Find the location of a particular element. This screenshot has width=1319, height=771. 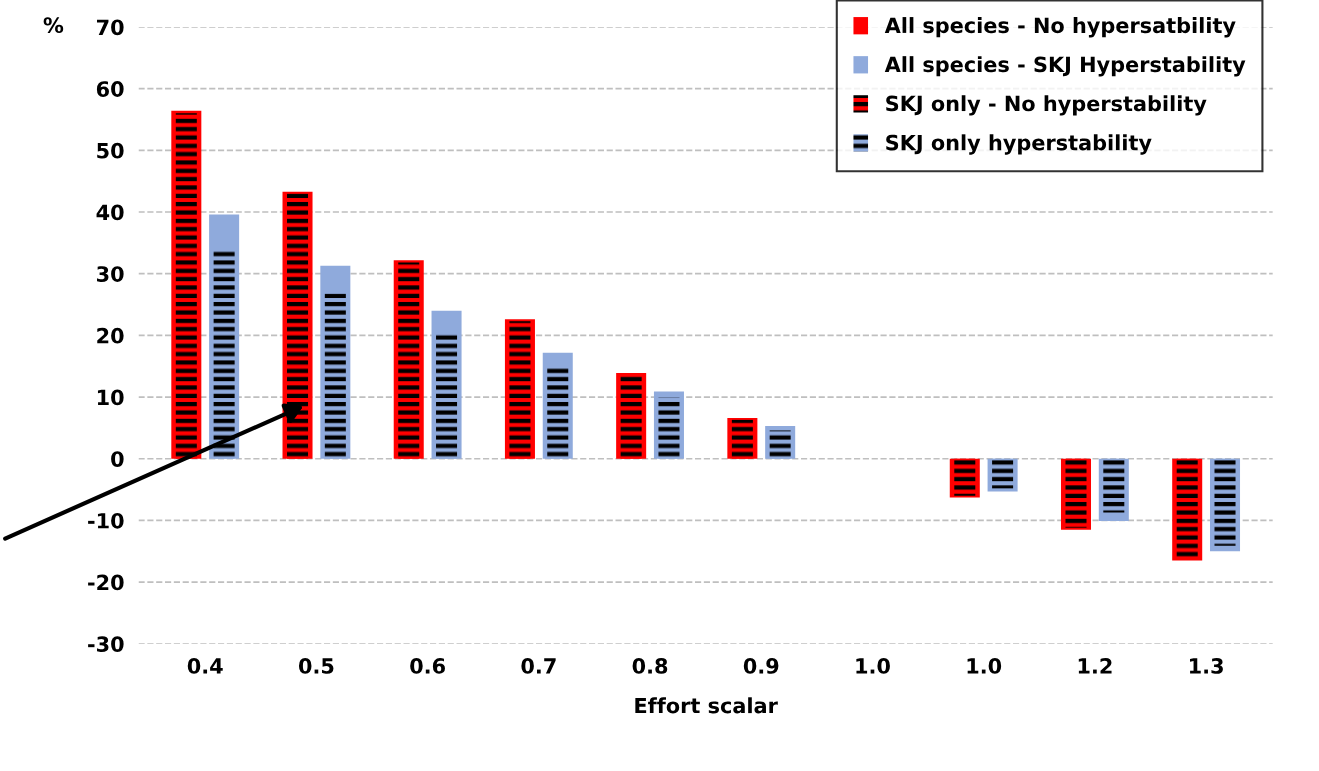

y-tick-label: 20 is located at coordinates (110, 335).